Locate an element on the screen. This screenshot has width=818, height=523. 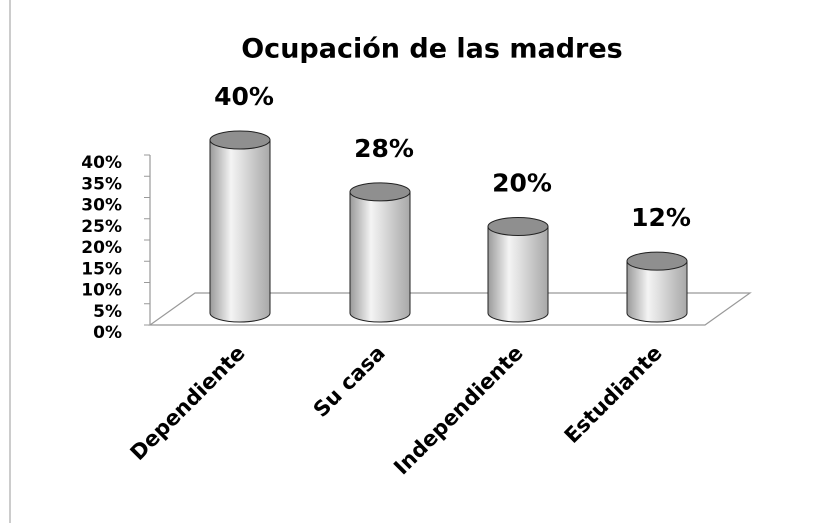
chart-title: Ocupación de las madres is located at coordinates (432, 49).